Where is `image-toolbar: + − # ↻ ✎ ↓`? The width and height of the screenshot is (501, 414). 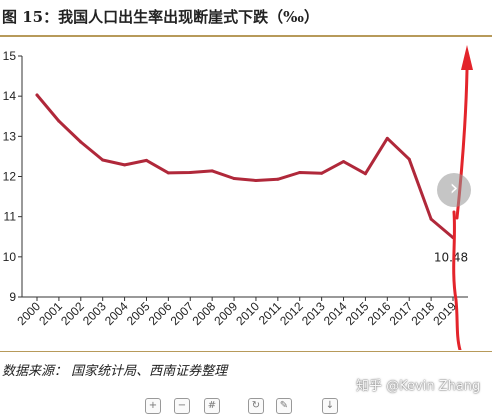 image-toolbar: + − # ↻ ✎ ↓ is located at coordinates (250, 405).